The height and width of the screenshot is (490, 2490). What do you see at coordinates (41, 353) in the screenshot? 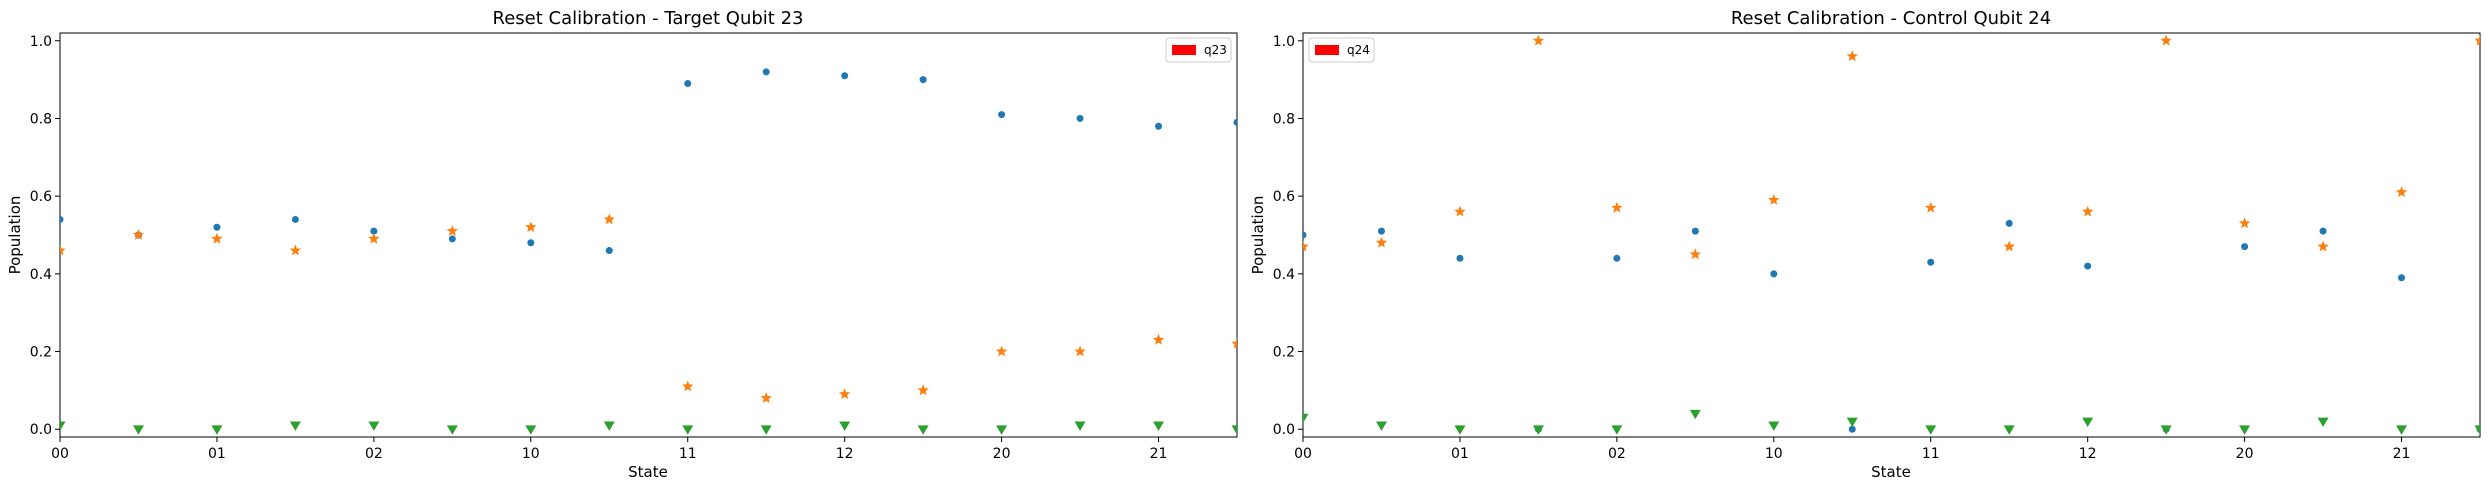
I see `y-tick-label: 0.2` at bounding box center [41, 353].